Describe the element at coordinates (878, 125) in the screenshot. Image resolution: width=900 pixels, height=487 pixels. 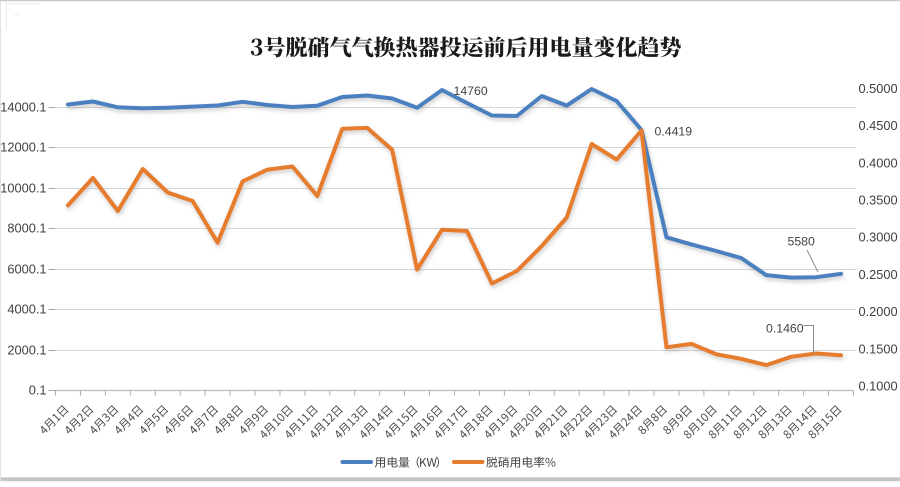
I see `svg-text: 0.4500` at that location.